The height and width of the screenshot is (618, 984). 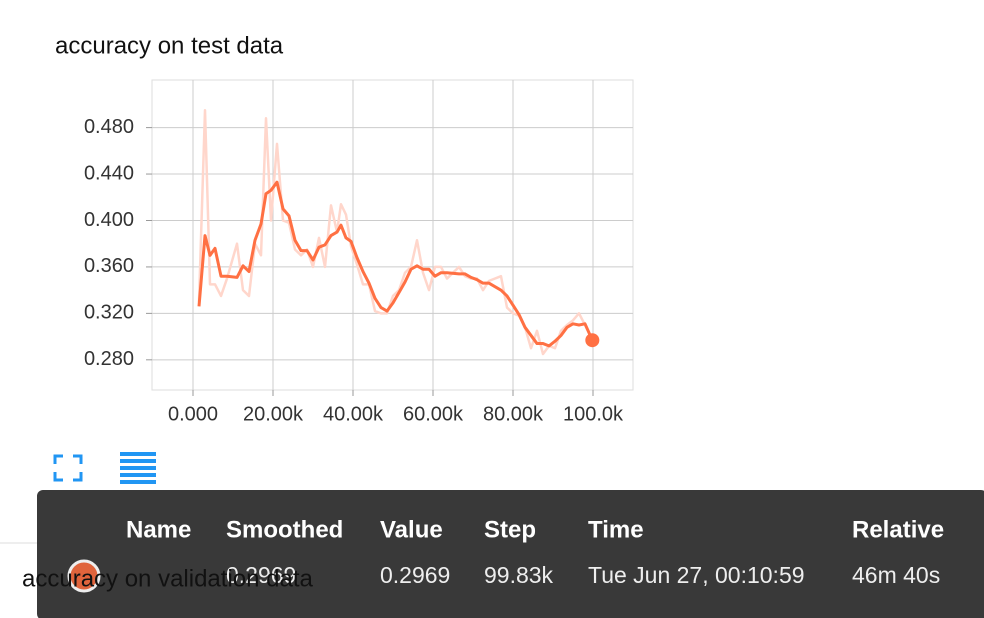 I want to click on series-swatch, so click(x=84, y=576).